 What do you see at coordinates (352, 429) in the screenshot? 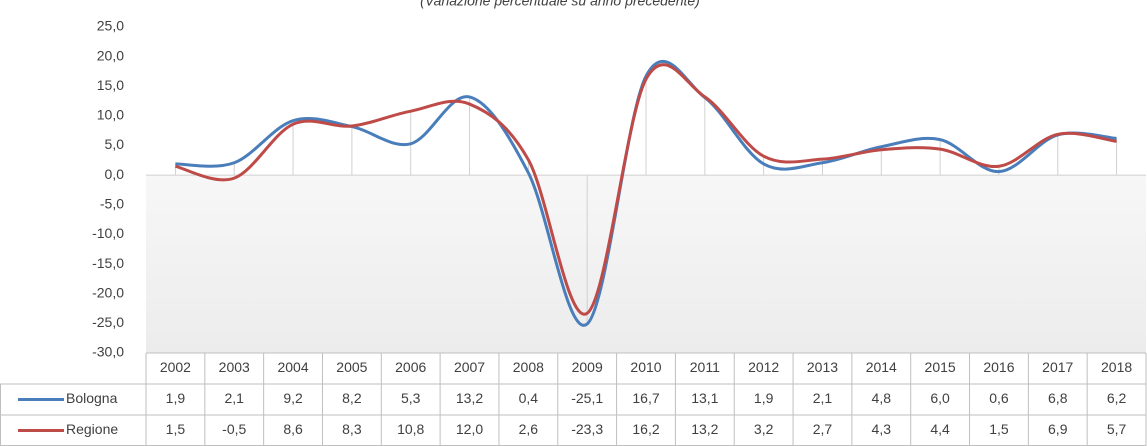
I see `table-value: 8,3` at bounding box center [352, 429].